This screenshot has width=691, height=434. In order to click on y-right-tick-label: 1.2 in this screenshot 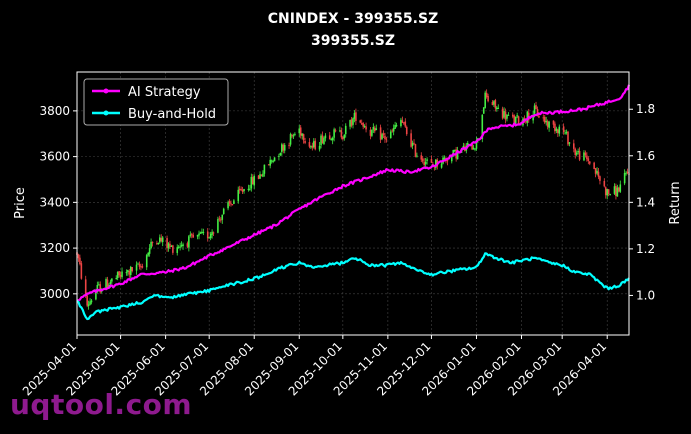, I will do `click(645, 249)`.